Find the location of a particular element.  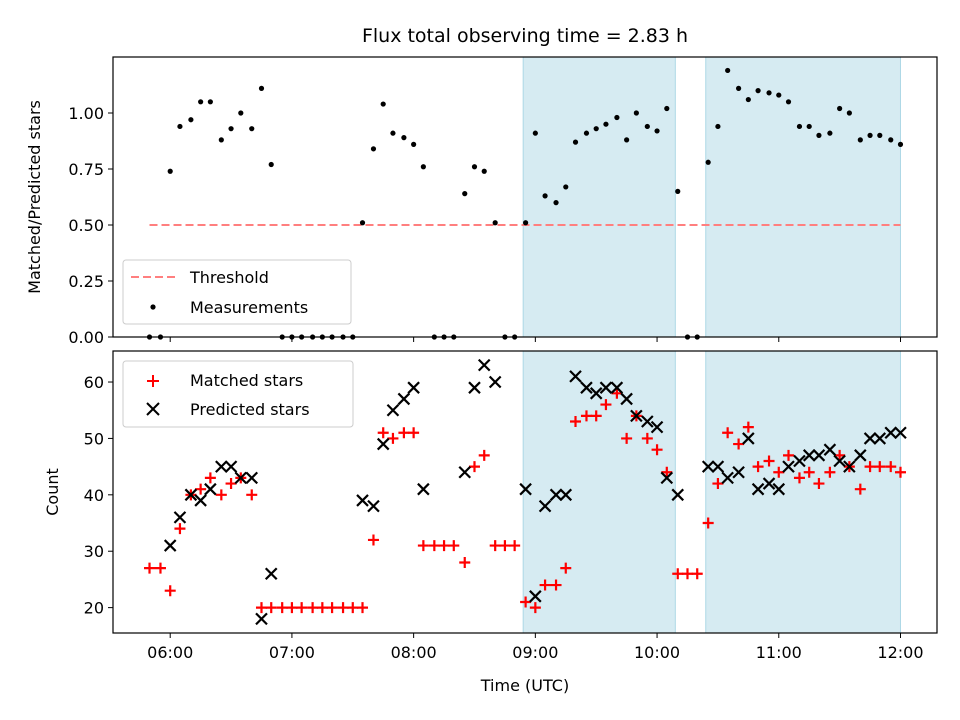

top-y-tick-label-0: 0.00 is located at coordinates (86, 337).